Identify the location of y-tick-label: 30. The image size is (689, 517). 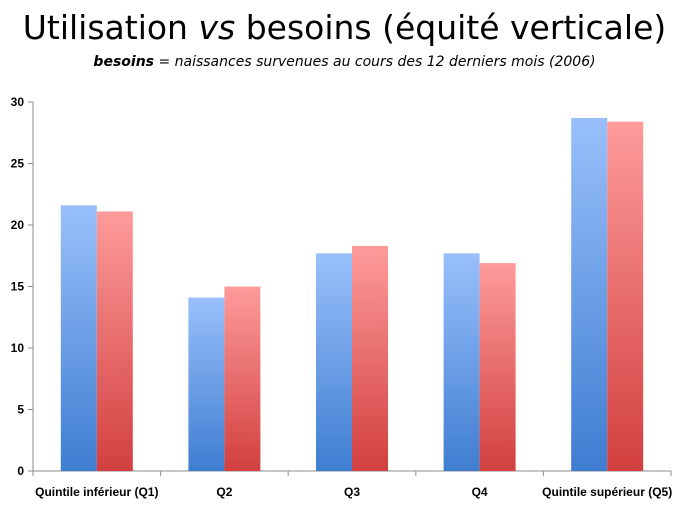
(18, 102).